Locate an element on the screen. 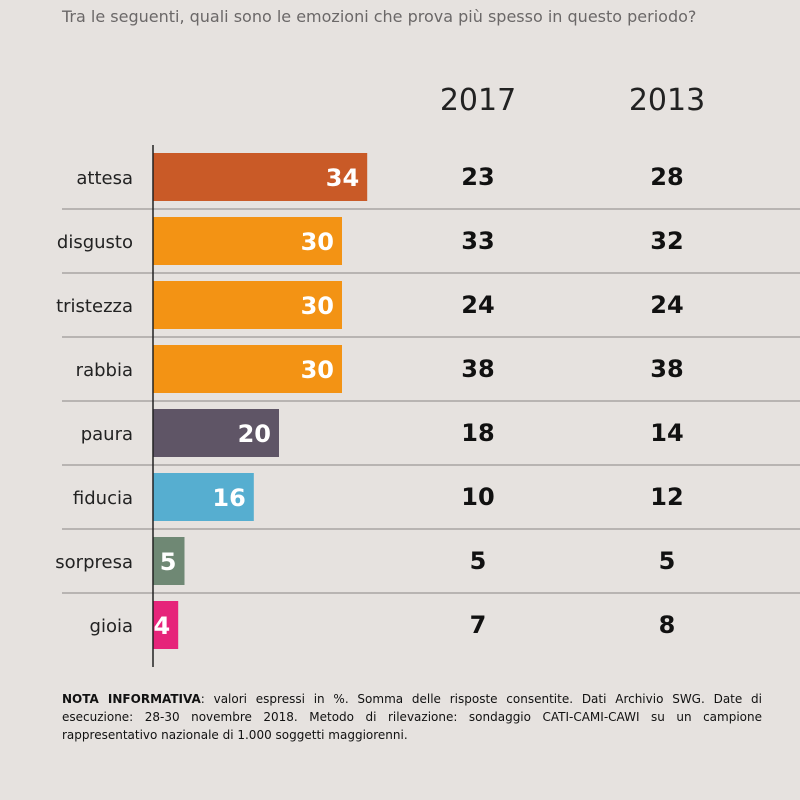 The width and height of the screenshot is (800, 800). bar-value-tristezza: 30 is located at coordinates (317, 306).